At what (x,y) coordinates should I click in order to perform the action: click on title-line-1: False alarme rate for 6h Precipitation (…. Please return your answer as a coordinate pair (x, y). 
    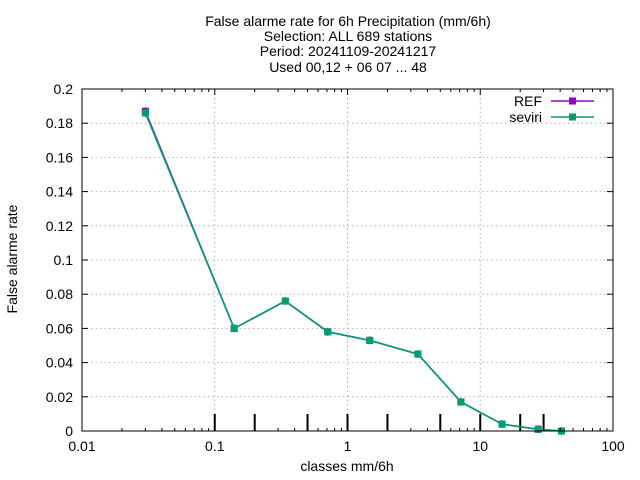
    Looking at the image, I should click on (348, 21).